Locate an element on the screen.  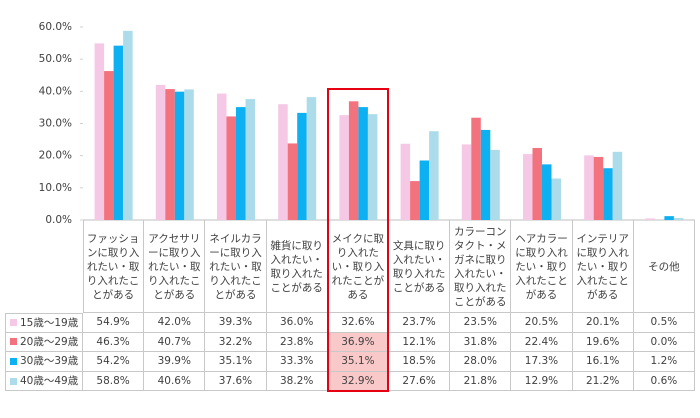
value-cell: 36.9% is located at coordinates (358, 342).